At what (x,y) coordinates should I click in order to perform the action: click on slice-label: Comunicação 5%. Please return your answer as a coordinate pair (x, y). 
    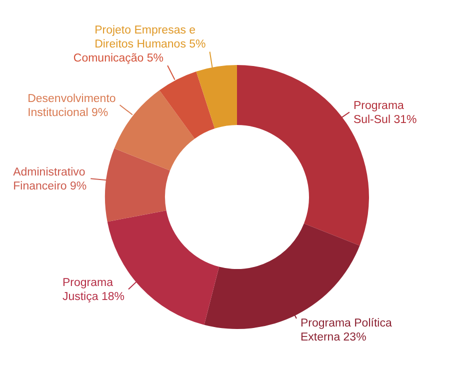
    Looking at the image, I should click on (118, 58).